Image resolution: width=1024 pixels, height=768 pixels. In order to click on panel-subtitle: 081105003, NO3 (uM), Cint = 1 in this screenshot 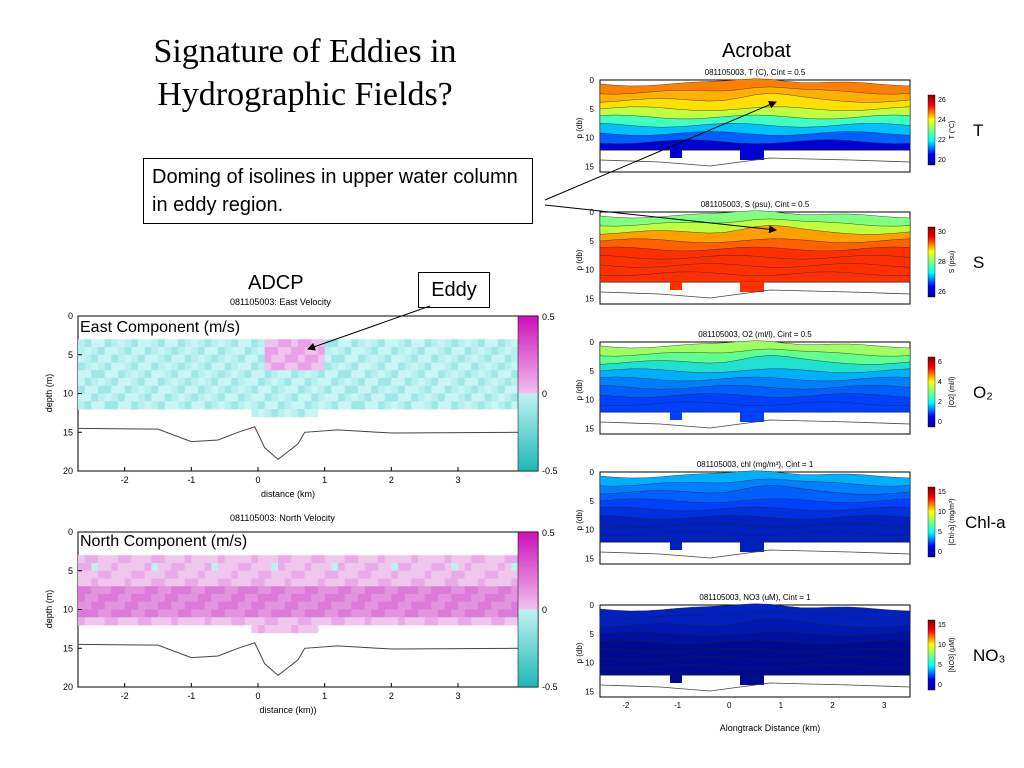, I will do `click(755, 597)`.